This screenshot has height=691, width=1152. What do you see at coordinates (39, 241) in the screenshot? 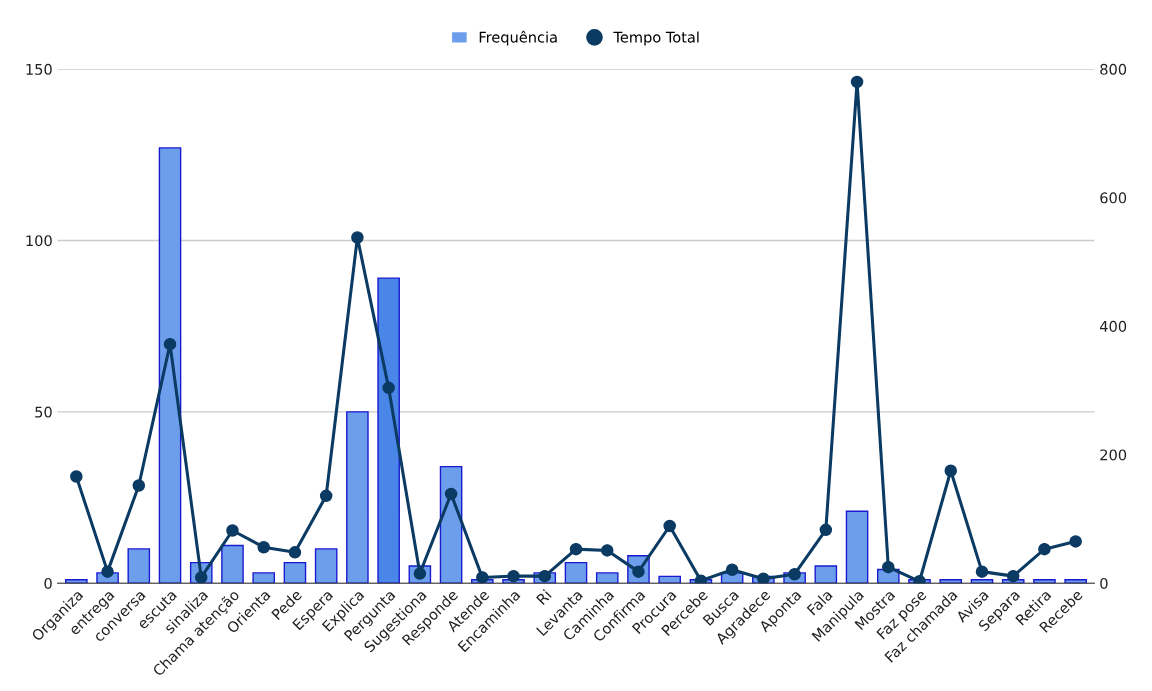
I see `y-tick-label: 100` at bounding box center [39, 241].